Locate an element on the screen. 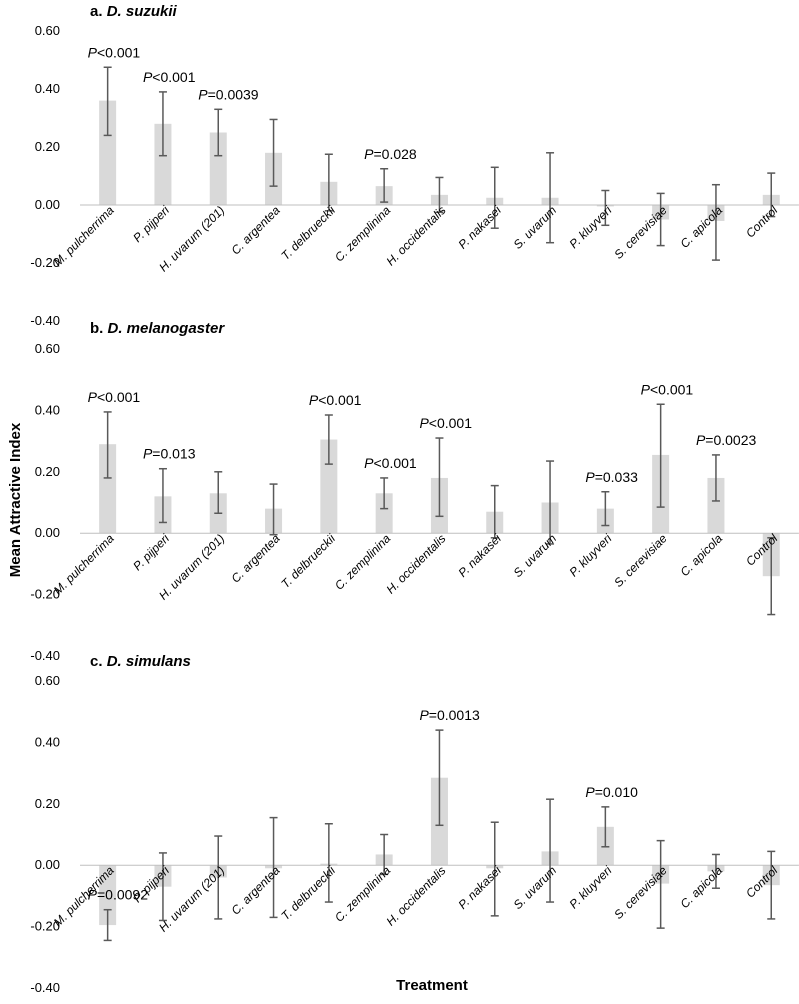  category-label: S. uvarum is located at coordinates (535, 227).